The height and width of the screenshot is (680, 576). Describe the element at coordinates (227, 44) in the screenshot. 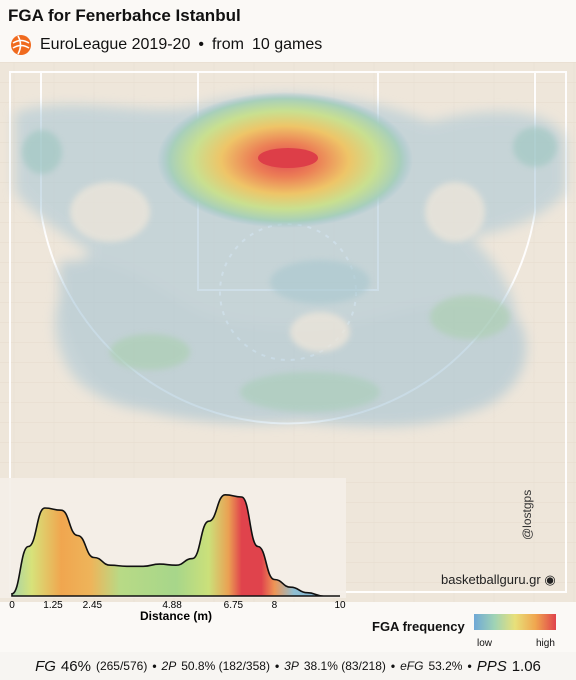

I see `from-label: from` at that location.